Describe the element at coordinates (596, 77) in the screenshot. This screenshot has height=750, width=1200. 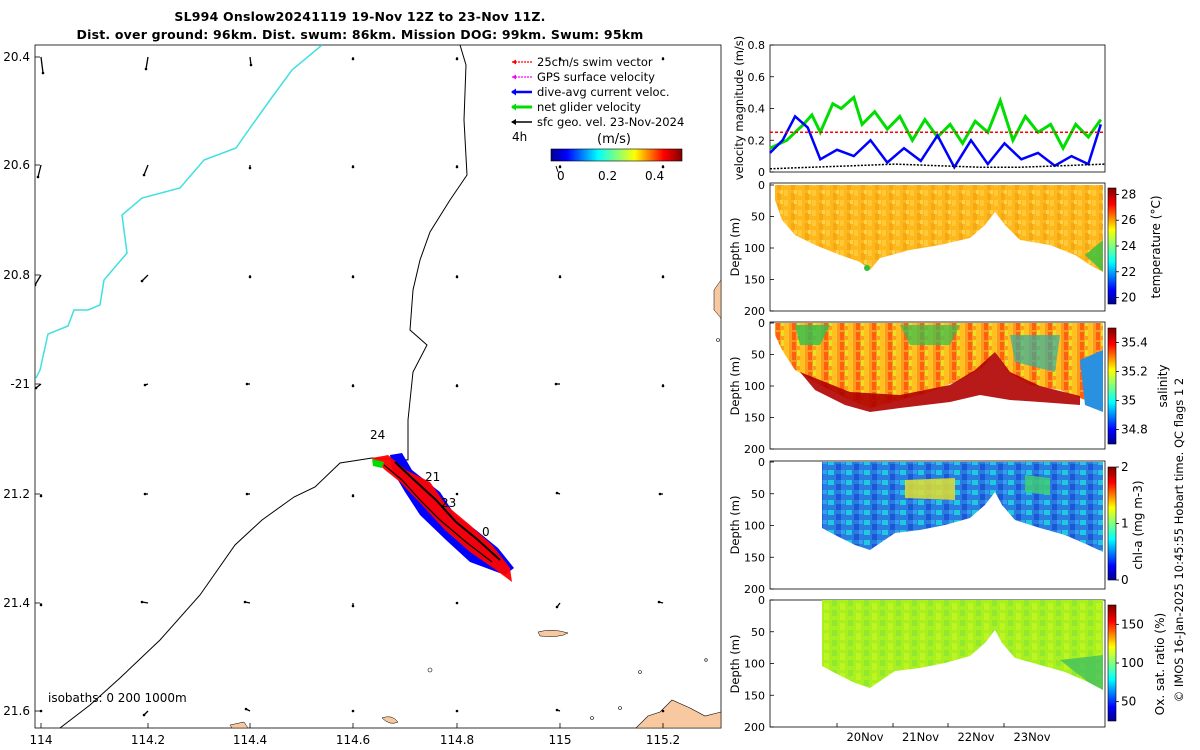
I see `legend-label: GPS surface velocity` at that location.